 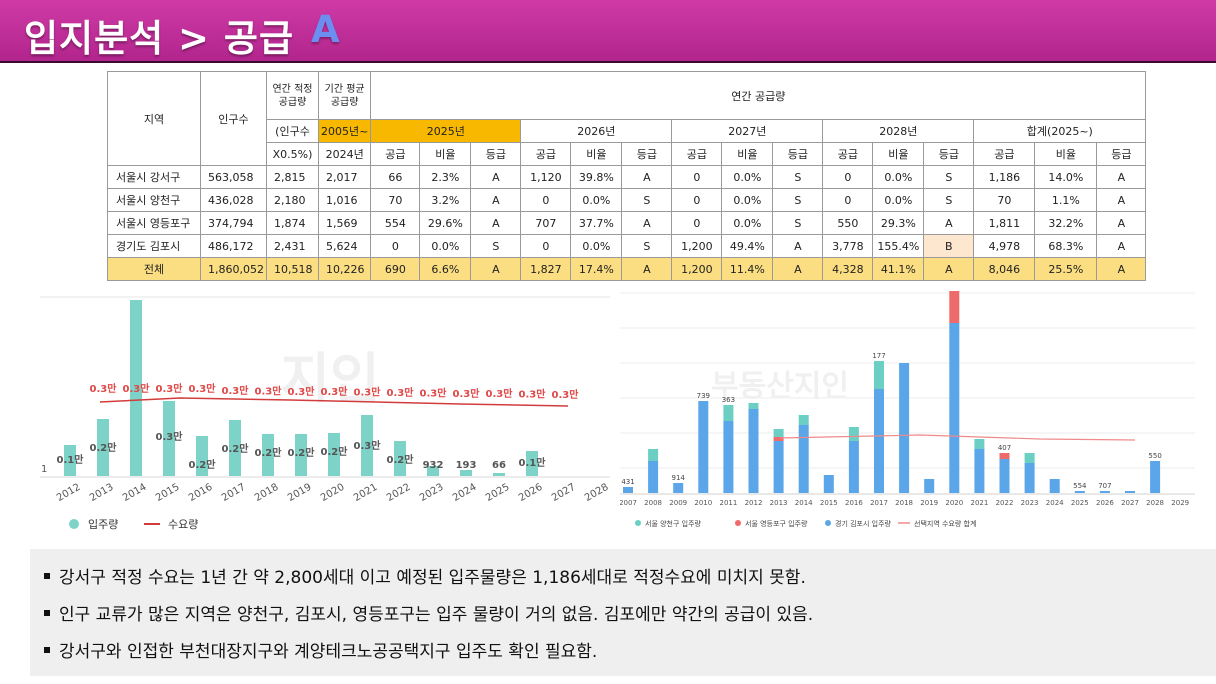 I want to click on value-cell: 1,120, so click(x=546, y=177).